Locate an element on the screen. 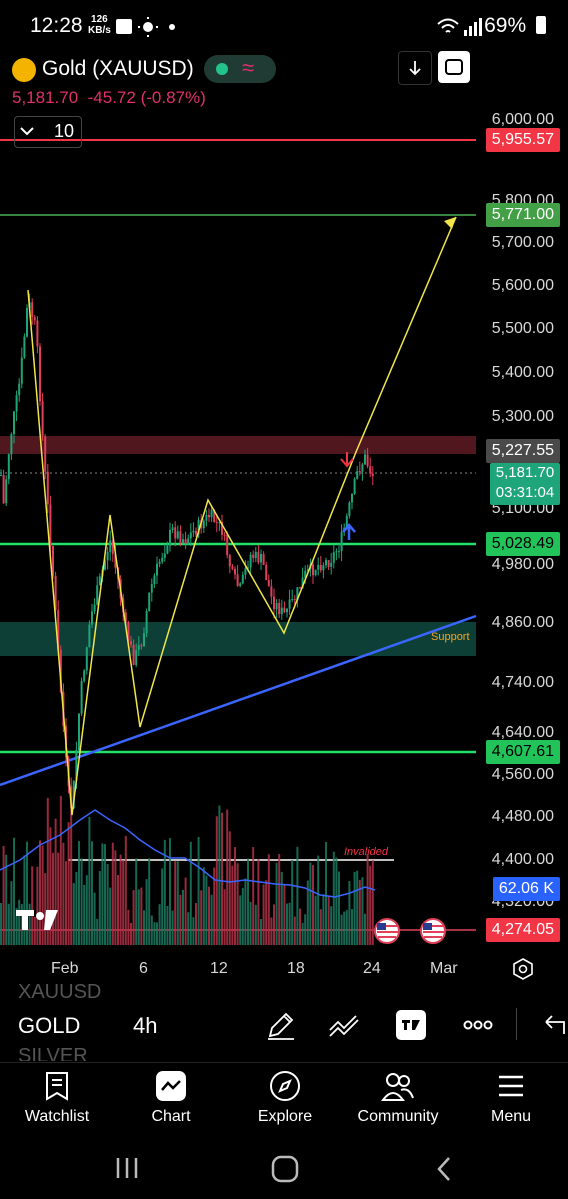  current-price-tag: 5,181.70 03:31:04 is located at coordinates (525, 484).